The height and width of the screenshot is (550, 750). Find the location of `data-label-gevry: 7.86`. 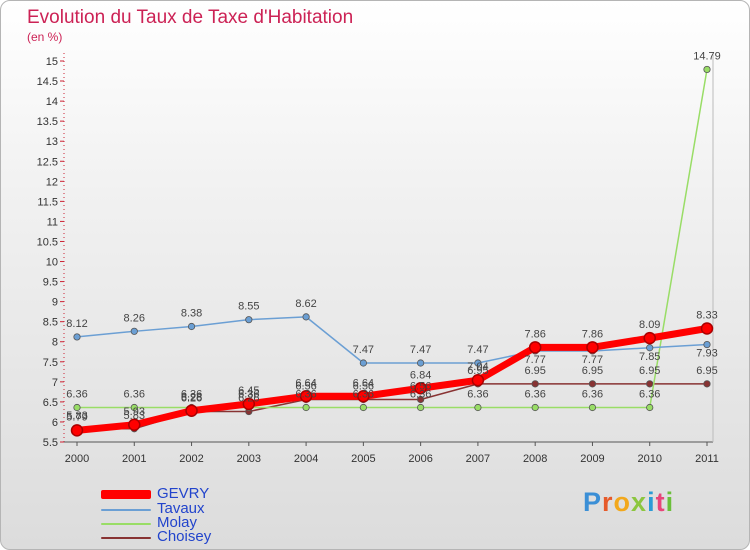

data-label-gevry: 7.86 is located at coordinates (592, 334).